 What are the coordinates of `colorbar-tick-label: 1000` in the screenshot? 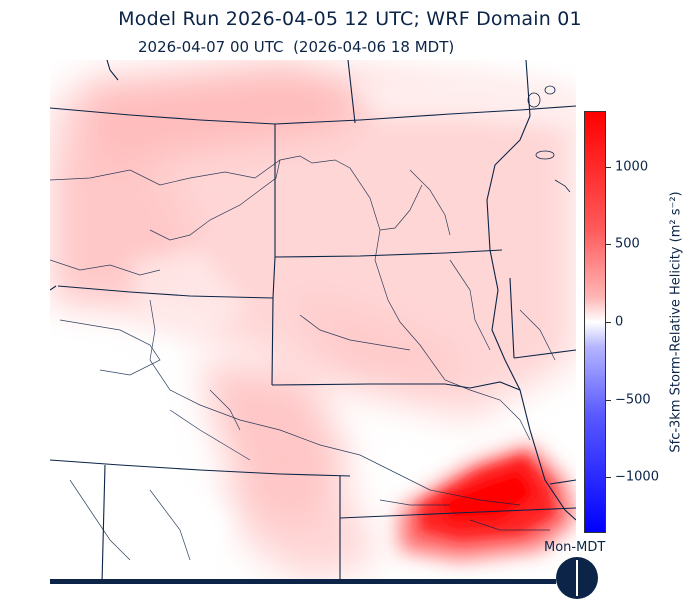 It's located at (632, 167).